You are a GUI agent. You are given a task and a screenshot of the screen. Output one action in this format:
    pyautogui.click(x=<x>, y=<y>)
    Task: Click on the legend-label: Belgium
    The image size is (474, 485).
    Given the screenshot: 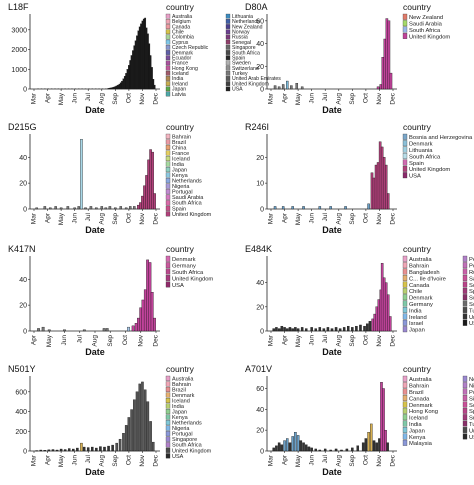 What is the action you would take?
    pyautogui.click(x=181, y=22)
    